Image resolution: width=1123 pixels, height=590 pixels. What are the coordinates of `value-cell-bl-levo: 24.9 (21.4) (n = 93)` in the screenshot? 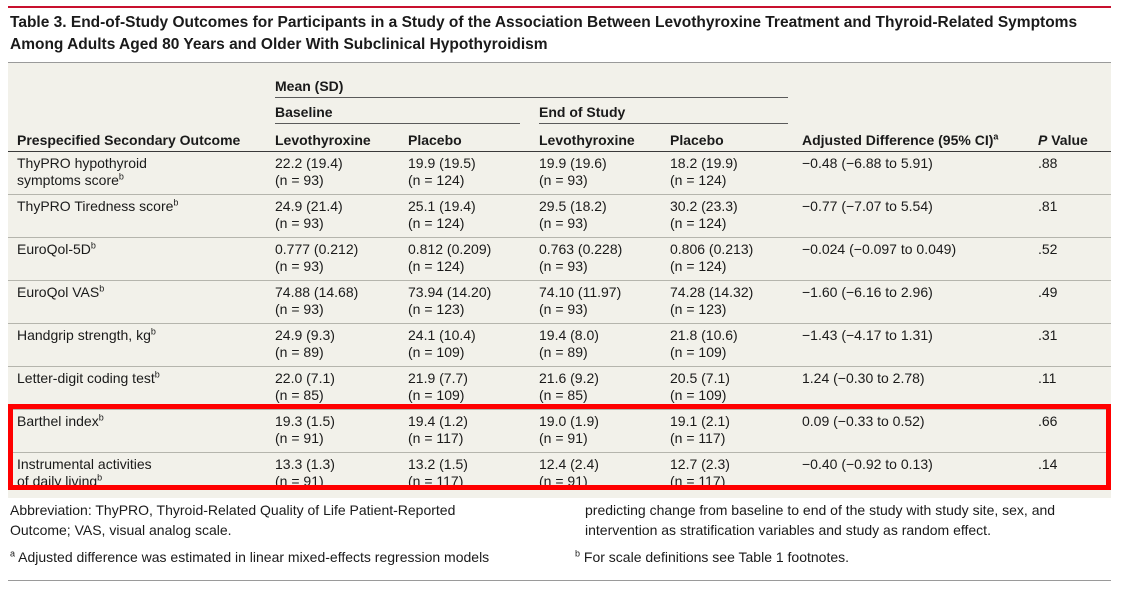 It's located at (309, 215).